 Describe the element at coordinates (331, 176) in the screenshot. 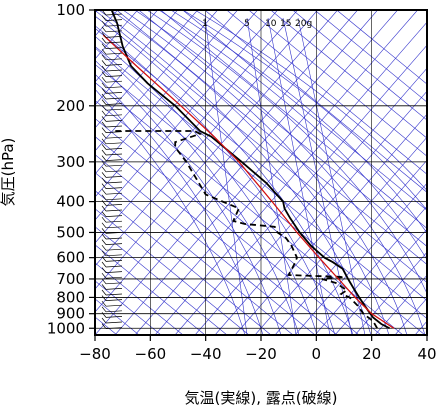

I see `mixing-ratio-line` at that location.